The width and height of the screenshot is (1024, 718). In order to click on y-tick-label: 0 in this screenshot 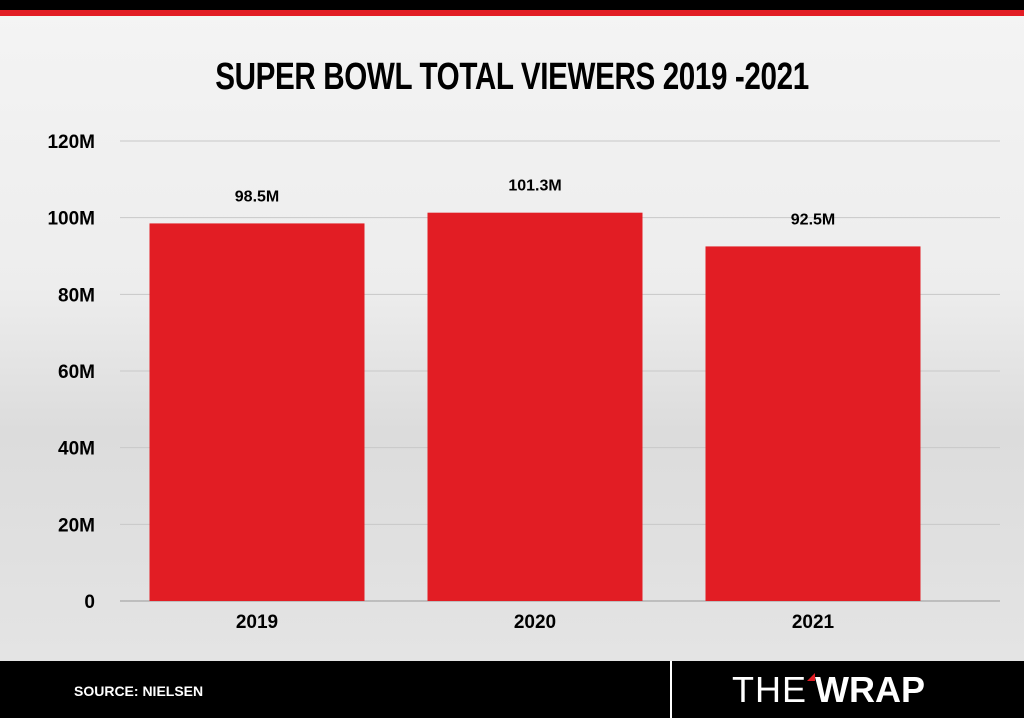, I will do `click(89, 602)`.